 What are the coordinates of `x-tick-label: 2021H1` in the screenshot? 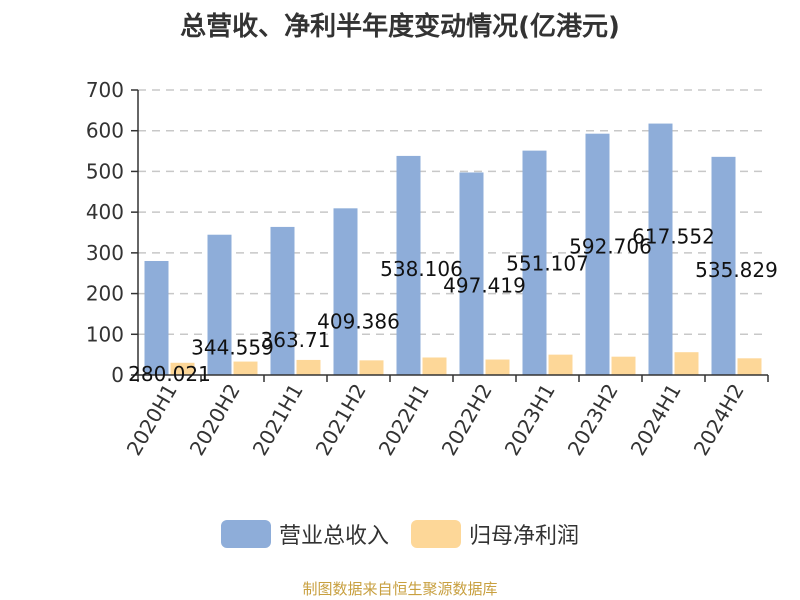 It's located at (278, 420).